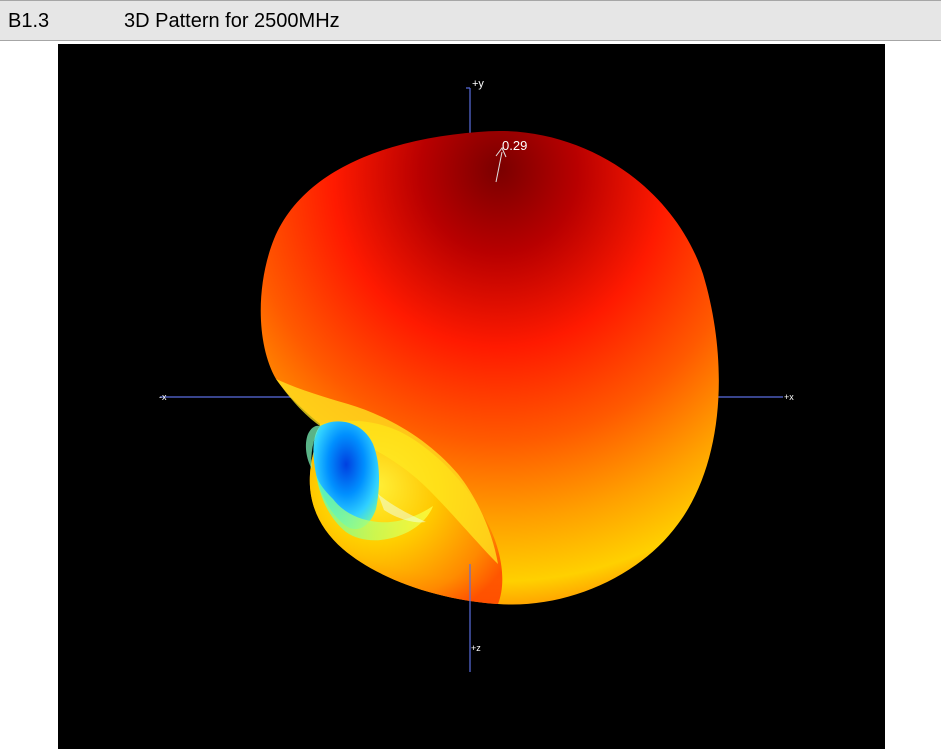 This screenshot has height=749, width=941. What do you see at coordinates (402, 508) in the screenshot?
I see `pattern-specular` at bounding box center [402, 508].